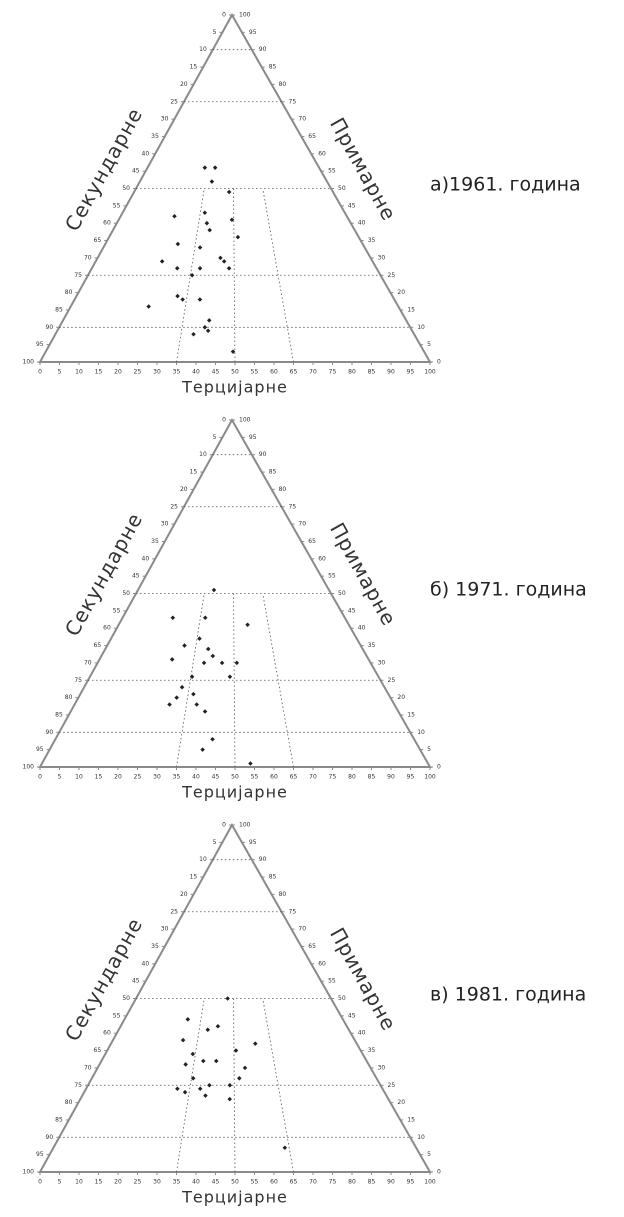 Image resolution: width=624 pixels, height=1217 pixels. I want to click on right-tick-label: 90, so click(263, 49).